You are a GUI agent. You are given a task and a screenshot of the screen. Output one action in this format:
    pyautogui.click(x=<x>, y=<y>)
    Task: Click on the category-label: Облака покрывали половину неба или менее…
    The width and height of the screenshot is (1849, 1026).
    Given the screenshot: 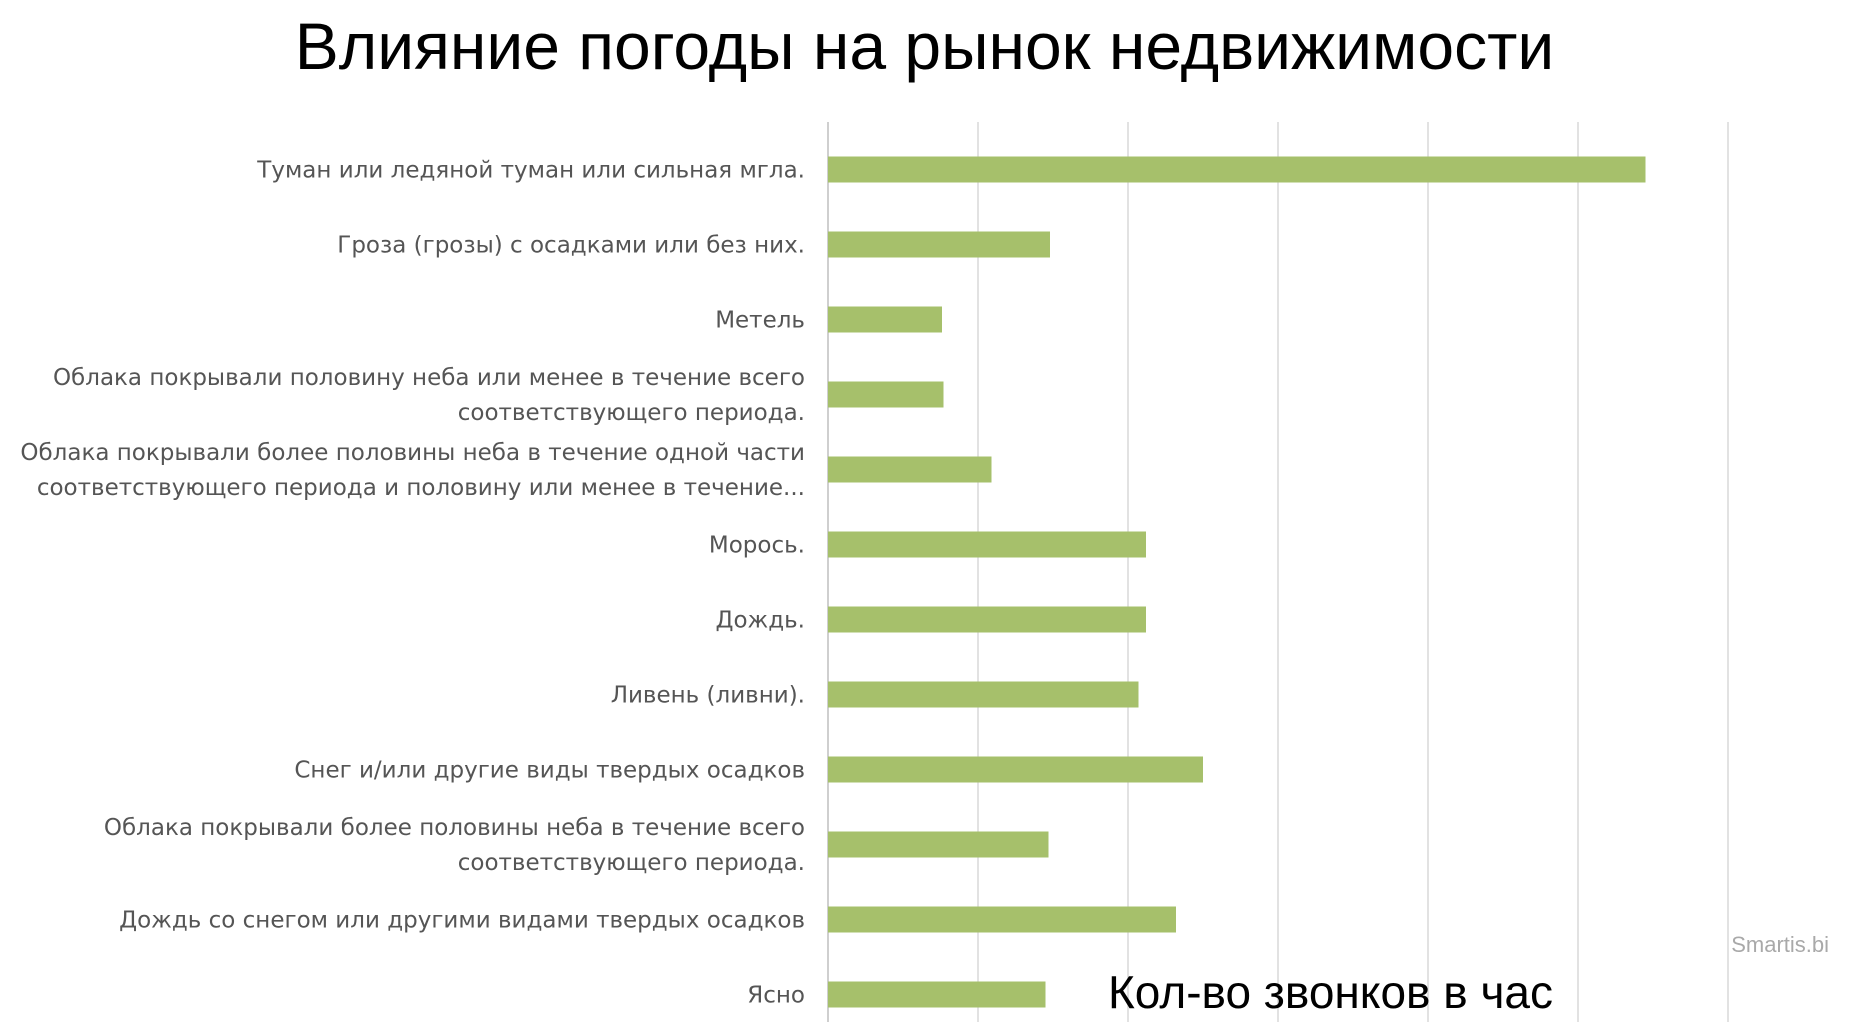 What is the action you would take?
    pyautogui.click(x=429, y=395)
    